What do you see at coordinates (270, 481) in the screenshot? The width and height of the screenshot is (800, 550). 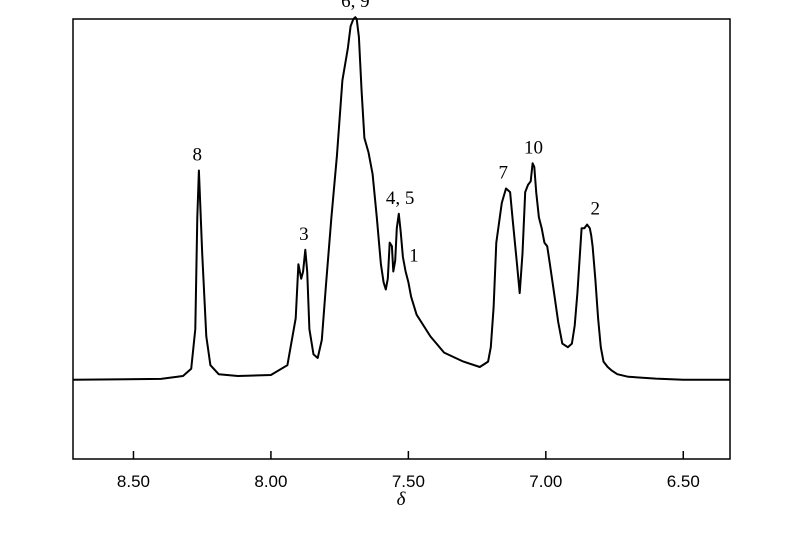 I see `x-tick-label: 8.00` at bounding box center [270, 481].